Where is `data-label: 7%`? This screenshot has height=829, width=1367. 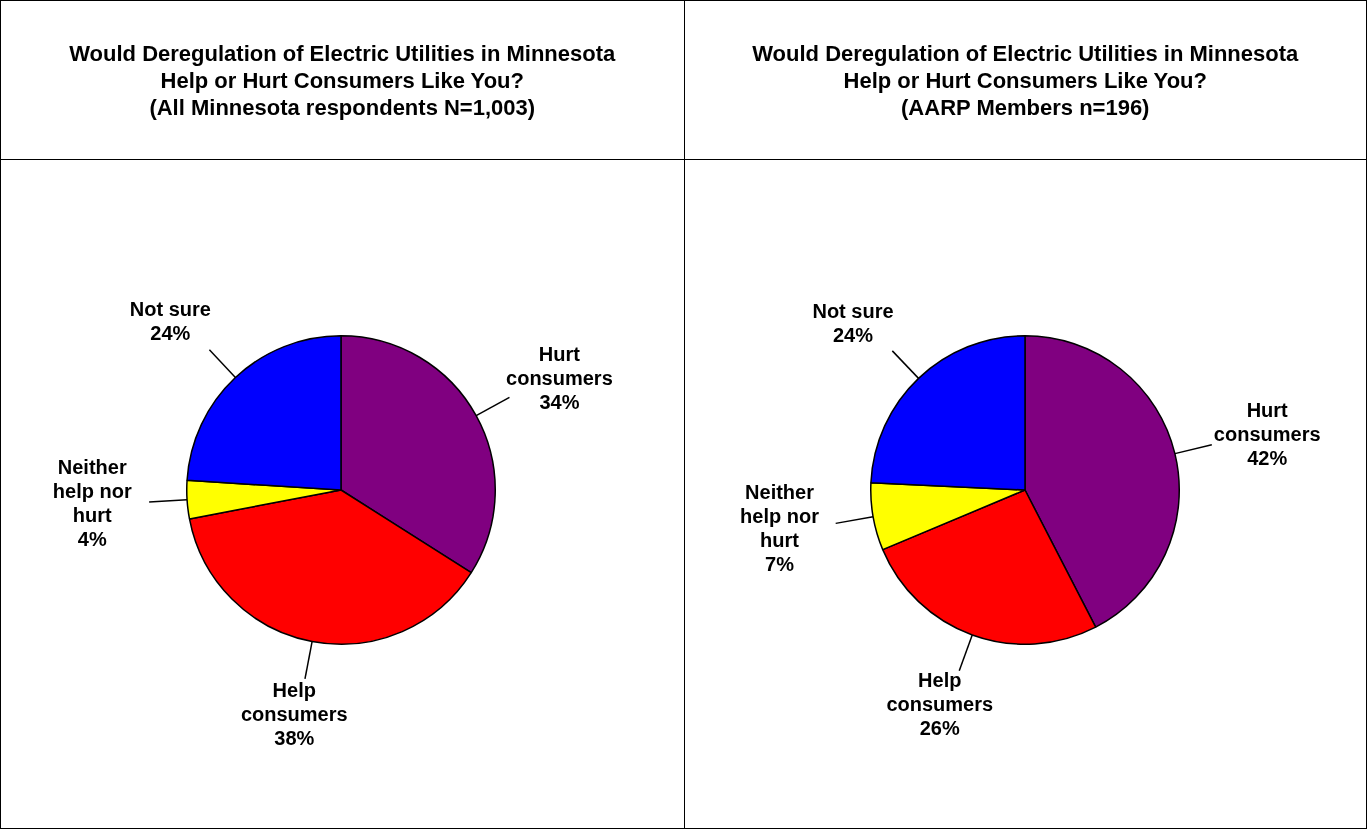
data-label: 7% is located at coordinates (779, 564).